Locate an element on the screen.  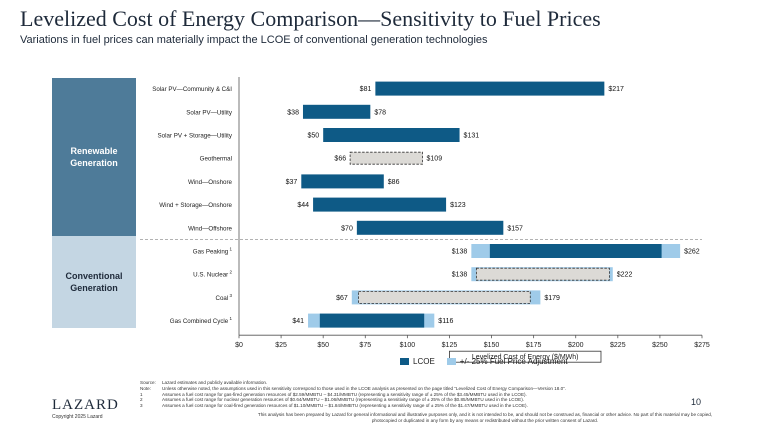
high-value-label: $116 is located at coordinates (445, 321).